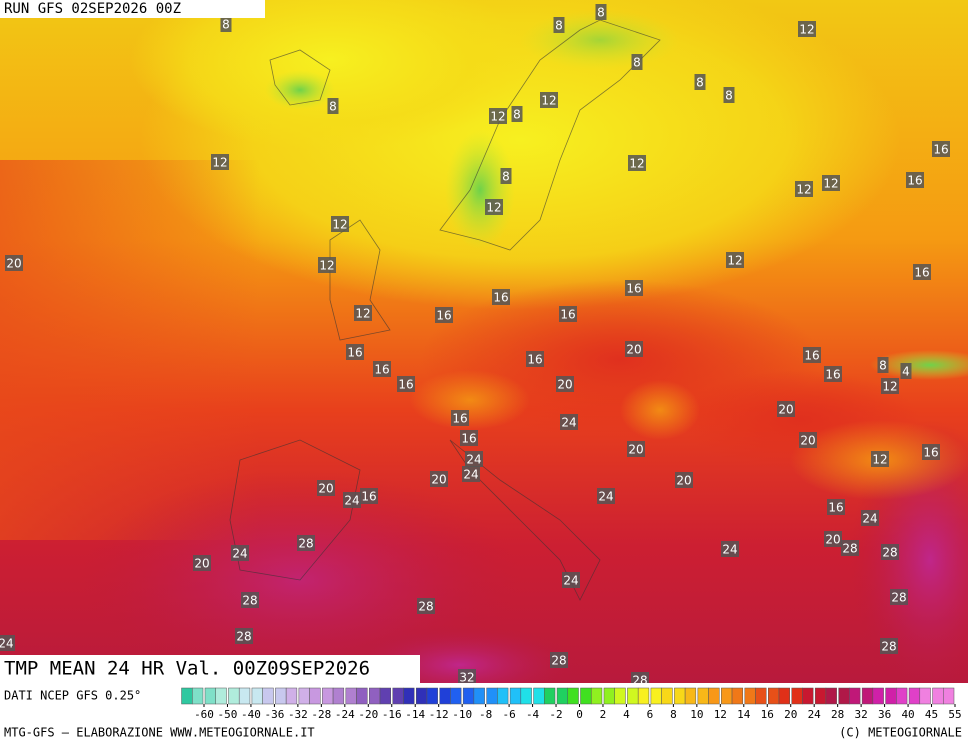 This screenshot has width=968, height=749. What do you see at coordinates (508, 714) in the screenshot?
I see `legend-tick-label: -6` at bounding box center [508, 714].